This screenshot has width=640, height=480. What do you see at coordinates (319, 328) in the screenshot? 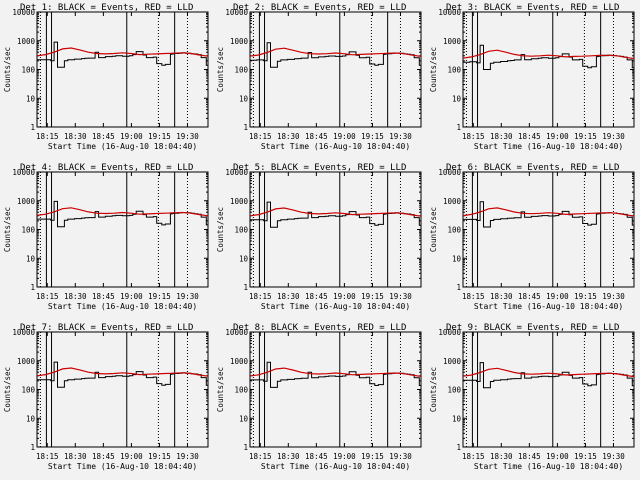
I see `panel-title: Det 8: BLACK = Events, RED = LLD` at bounding box center [319, 328].